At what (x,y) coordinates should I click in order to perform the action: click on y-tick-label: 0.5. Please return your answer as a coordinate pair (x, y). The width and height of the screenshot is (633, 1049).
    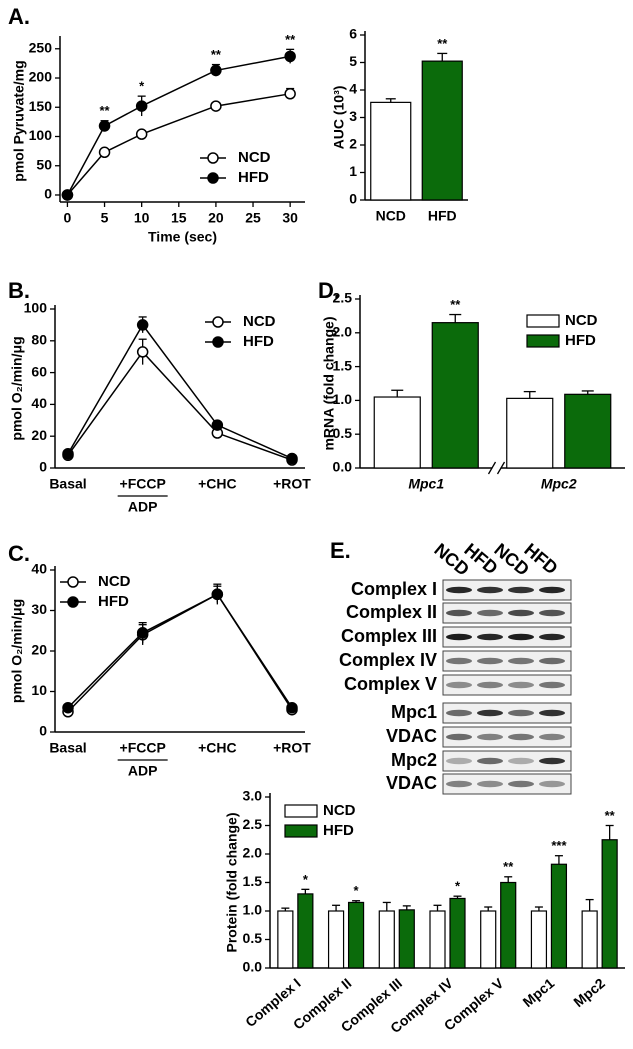
    Looking at the image, I should click on (253, 938).